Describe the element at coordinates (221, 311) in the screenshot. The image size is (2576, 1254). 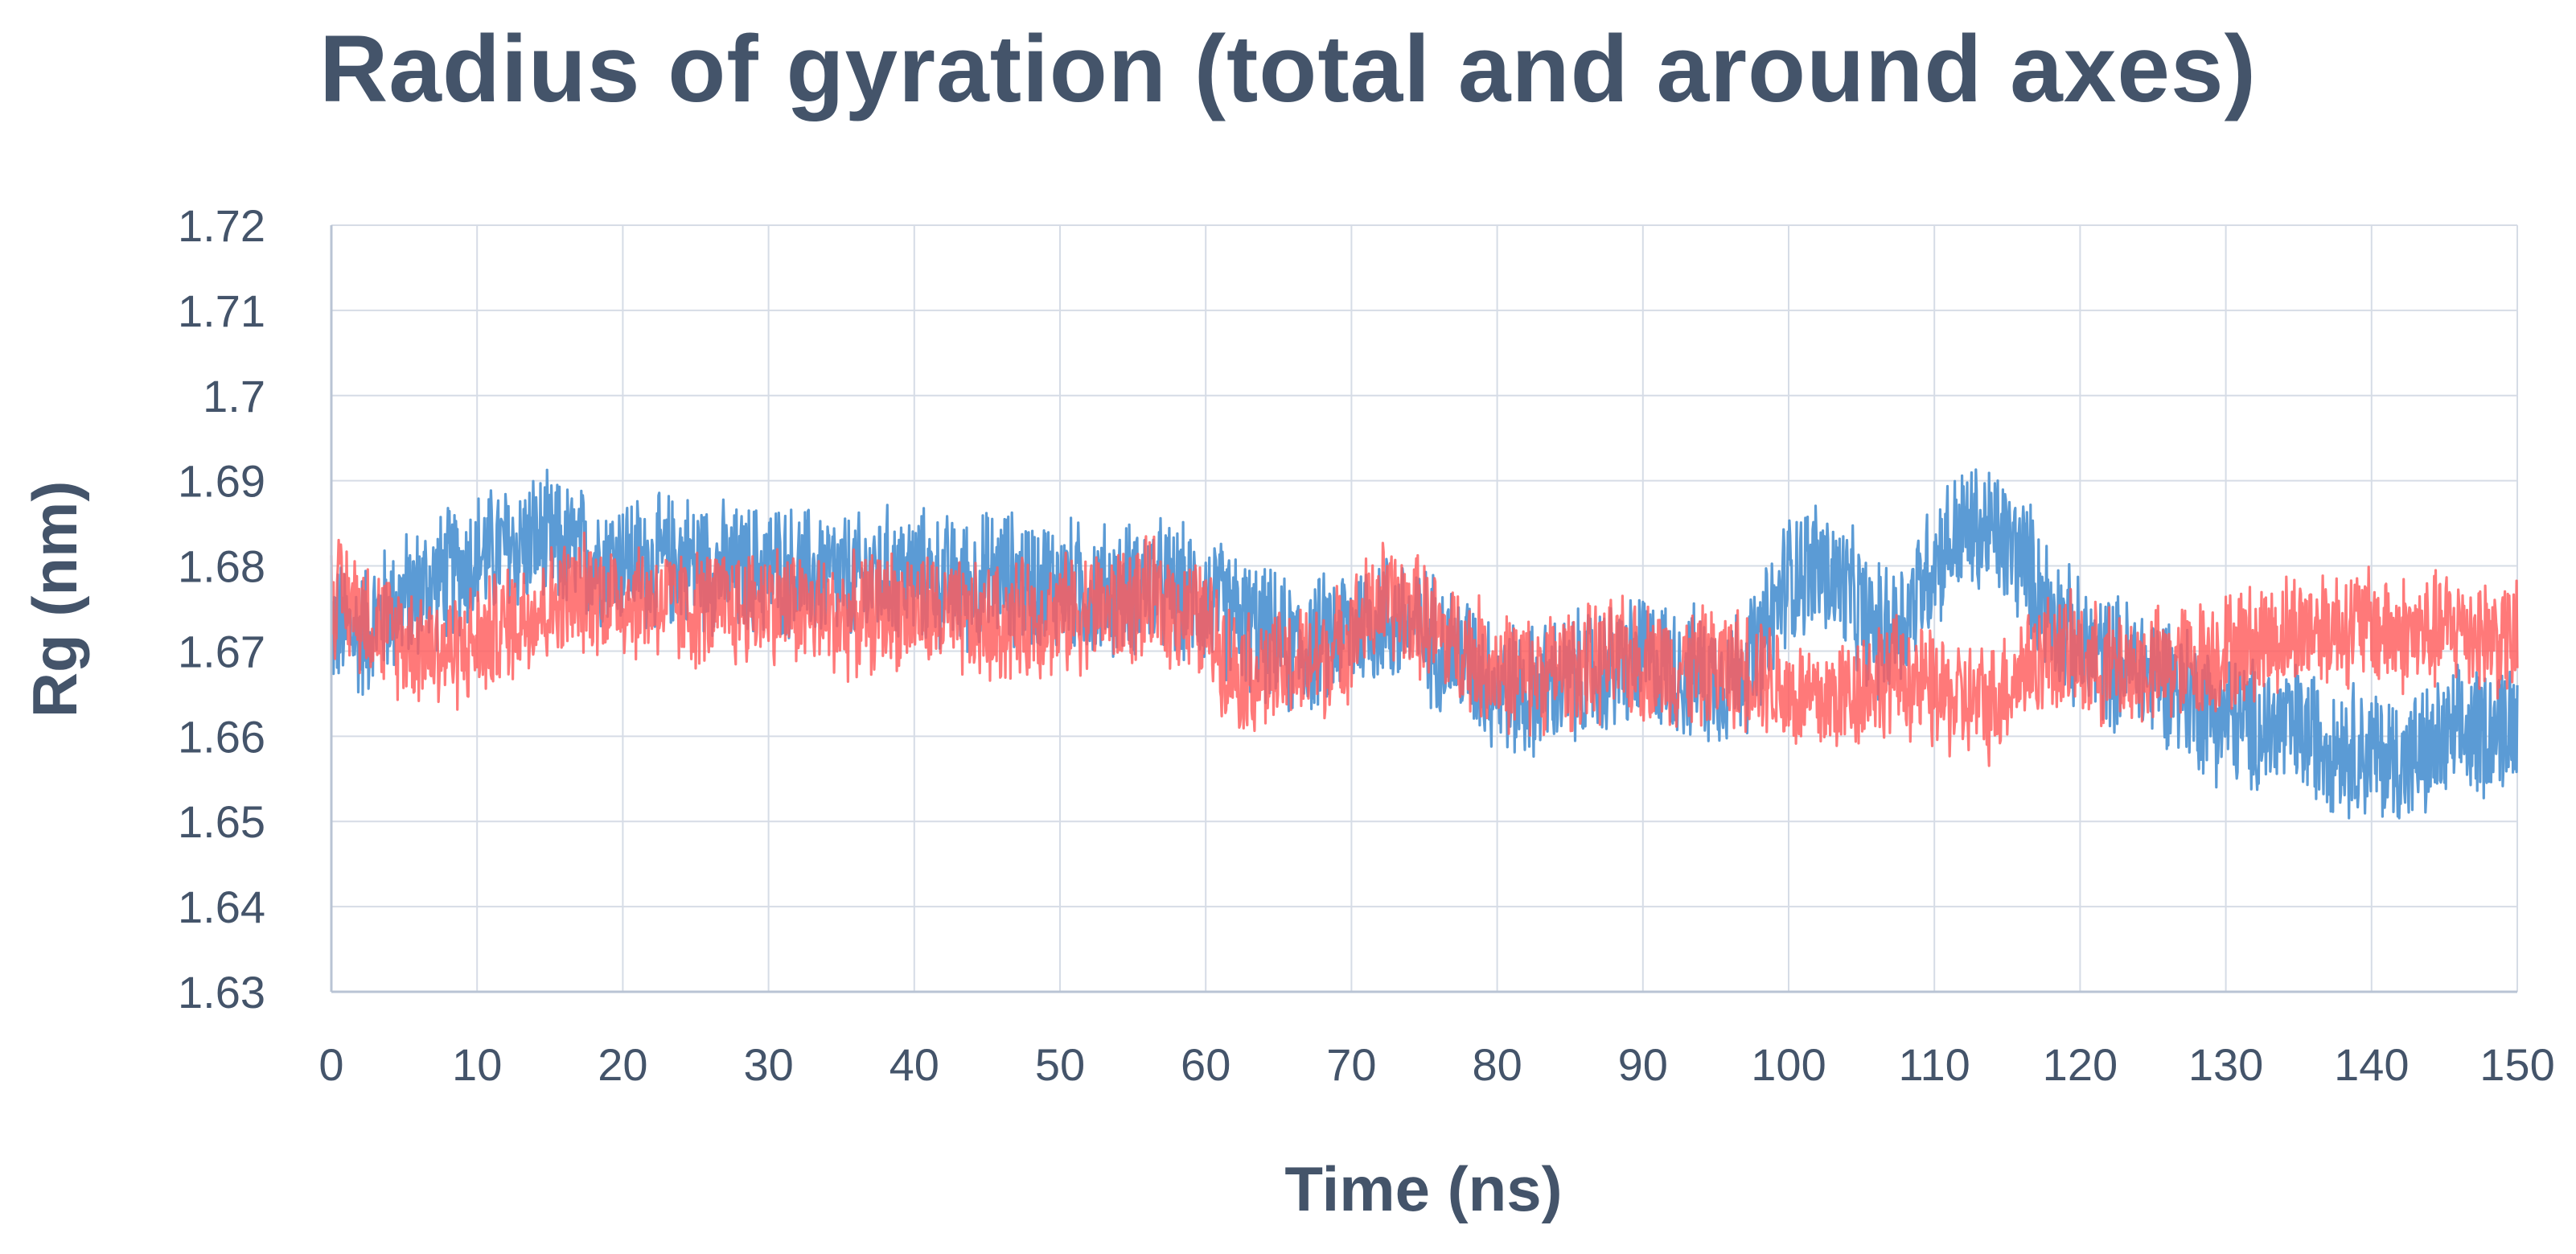
I see `y-tick-label: 1.71` at that location.